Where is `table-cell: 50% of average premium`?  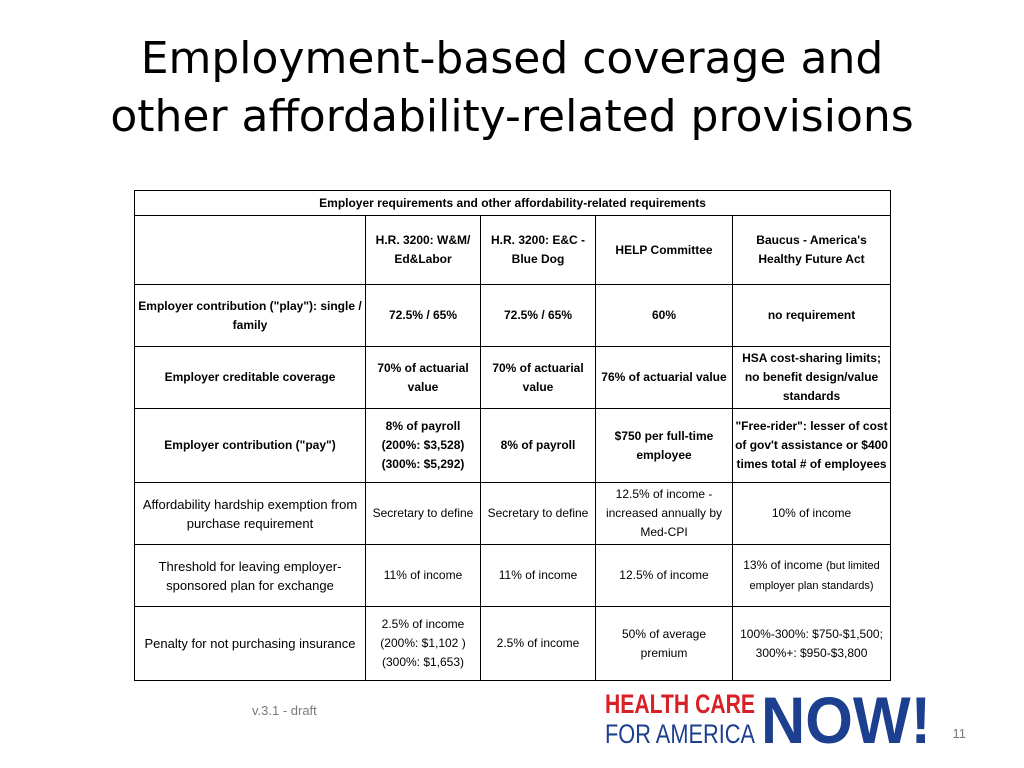
table-cell: 50% of average premium is located at coordinates (664, 643).